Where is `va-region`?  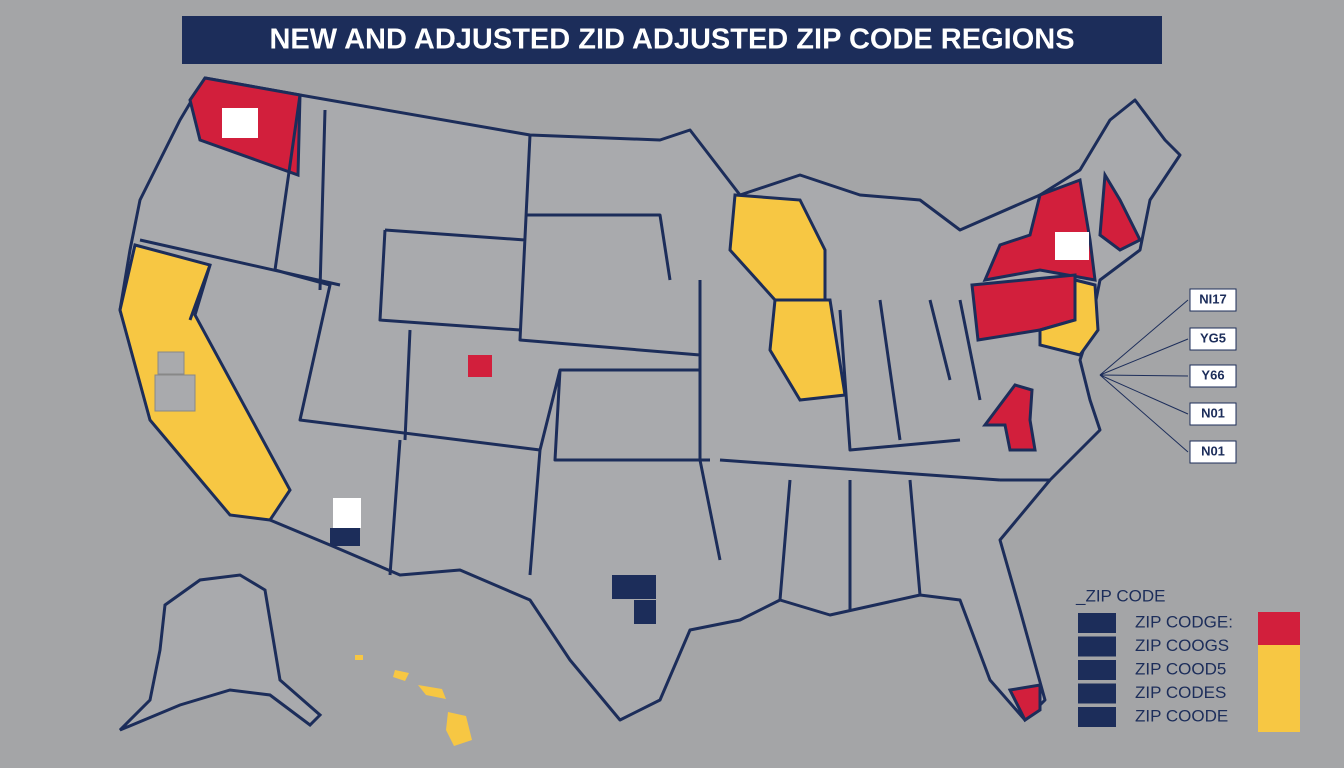 va-region is located at coordinates (1009, 417).